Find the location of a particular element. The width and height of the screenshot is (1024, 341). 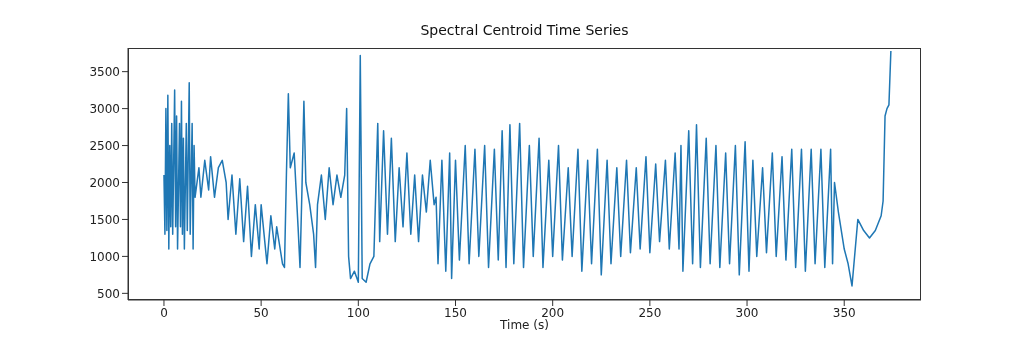

y-tick-label: 3000 is located at coordinates (104, 108).